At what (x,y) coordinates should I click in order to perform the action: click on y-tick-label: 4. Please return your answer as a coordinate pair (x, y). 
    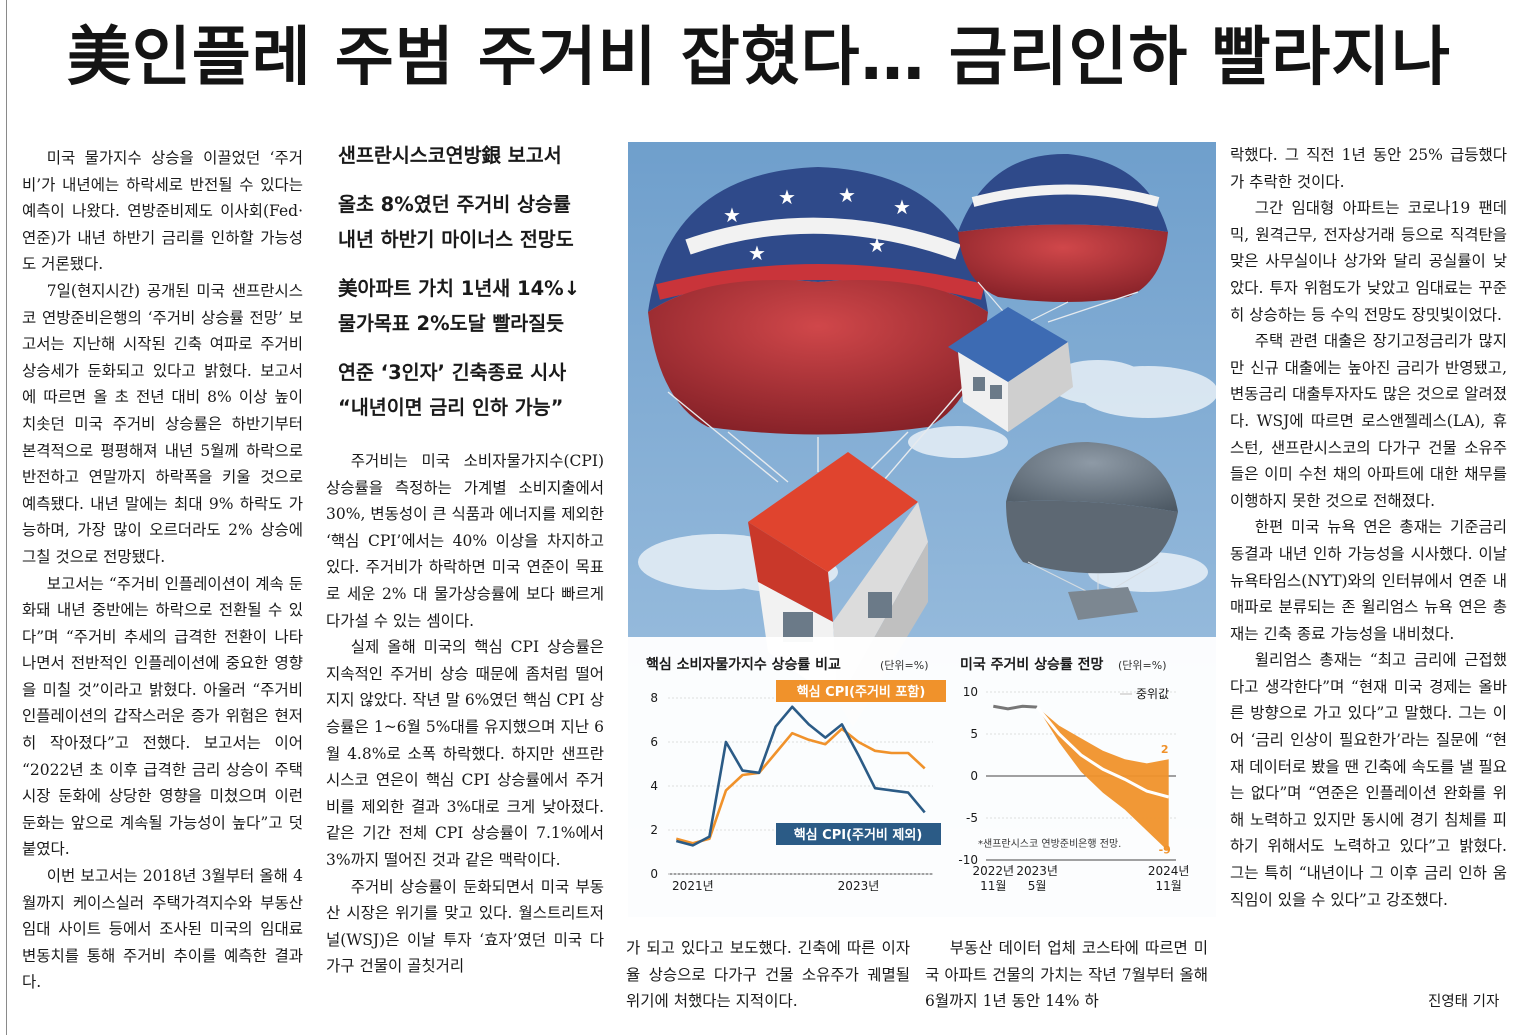
    Looking at the image, I should click on (654, 786).